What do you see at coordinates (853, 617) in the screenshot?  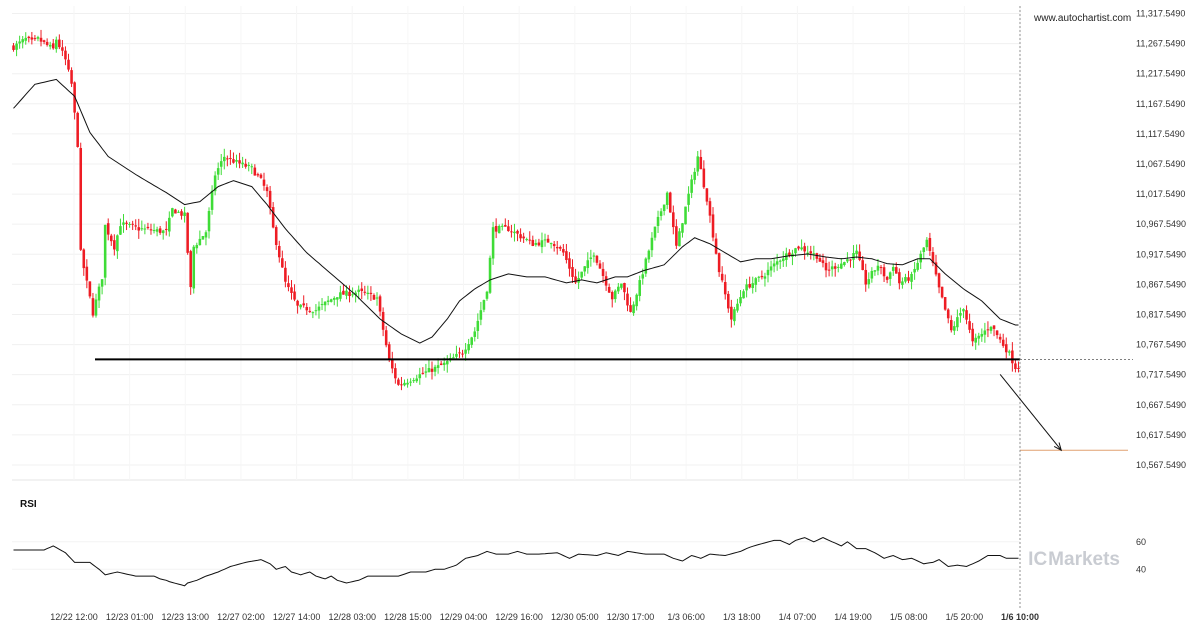 I see `x-tick-label: 1/4 19:00` at bounding box center [853, 617].